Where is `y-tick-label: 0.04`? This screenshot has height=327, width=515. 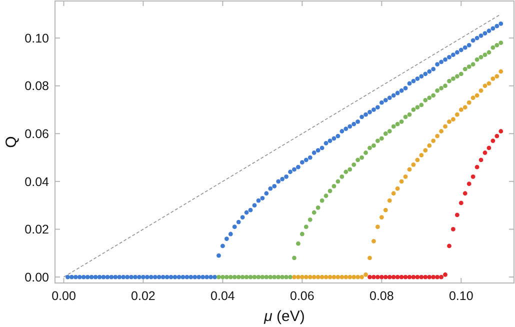
y-tick-label: 0.04 is located at coordinates (37, 181).